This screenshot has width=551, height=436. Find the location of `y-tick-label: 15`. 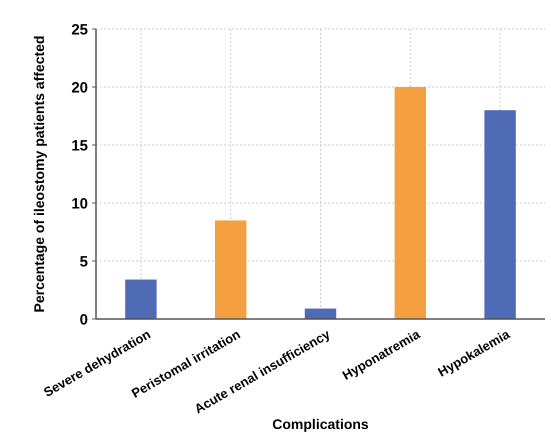

y-tick-label: 15 is located at coordinates (79, 145).